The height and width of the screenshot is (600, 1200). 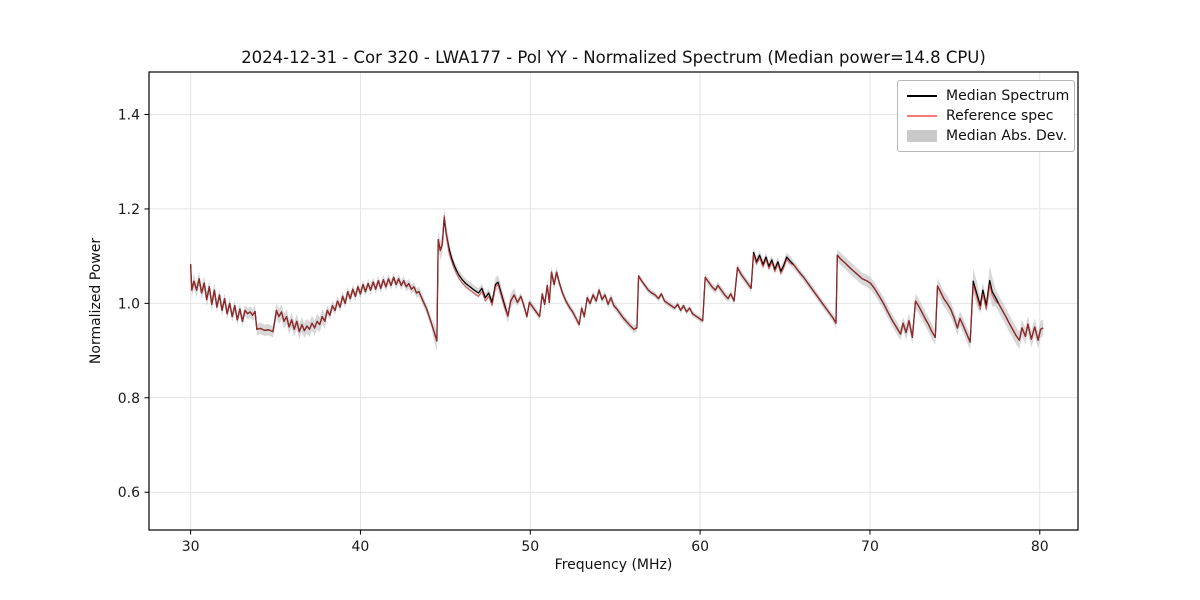 What do you see at coordinates (1000, 116) in the screenshot?
I see `legend-label: Reference spec` at bounding box center [1000, 116].